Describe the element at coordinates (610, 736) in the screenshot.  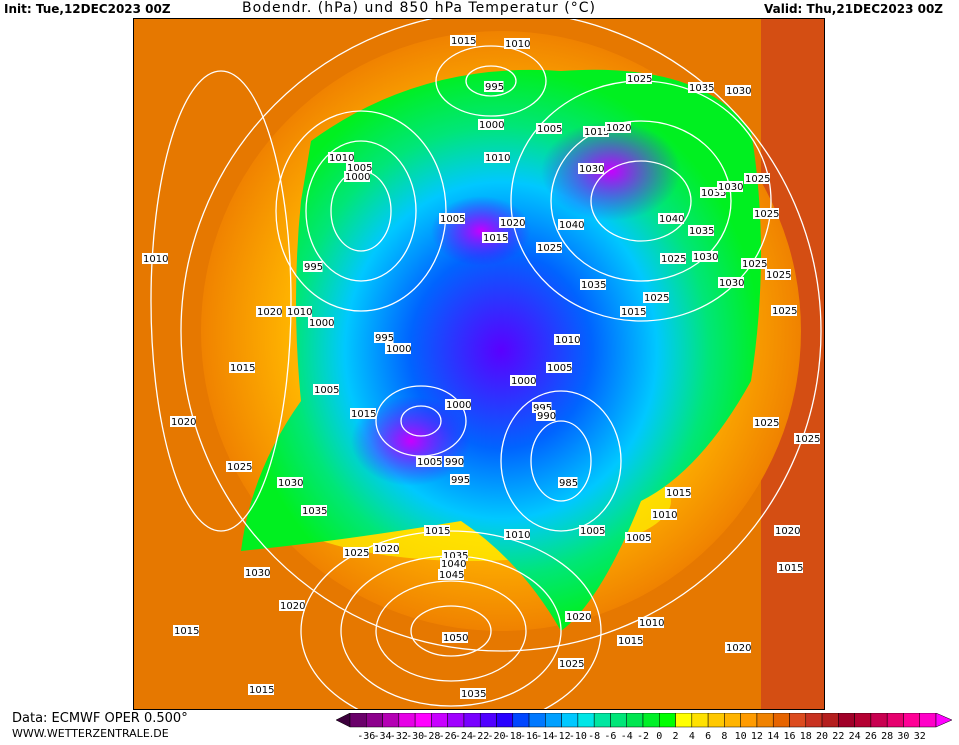
I see `legend-label: -6` at that location.